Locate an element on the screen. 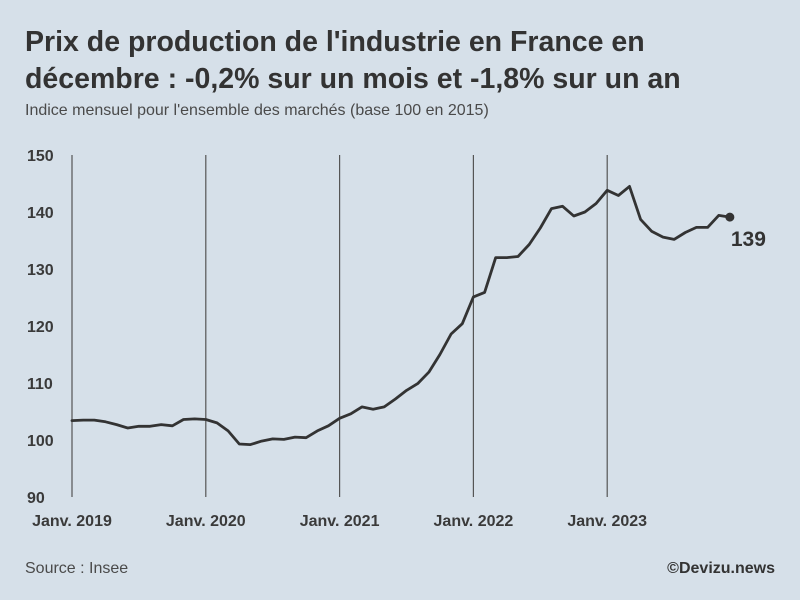 The image size is (800, 600). x-tick-label: Janv. 2020 is located at coordinates (206, 521).